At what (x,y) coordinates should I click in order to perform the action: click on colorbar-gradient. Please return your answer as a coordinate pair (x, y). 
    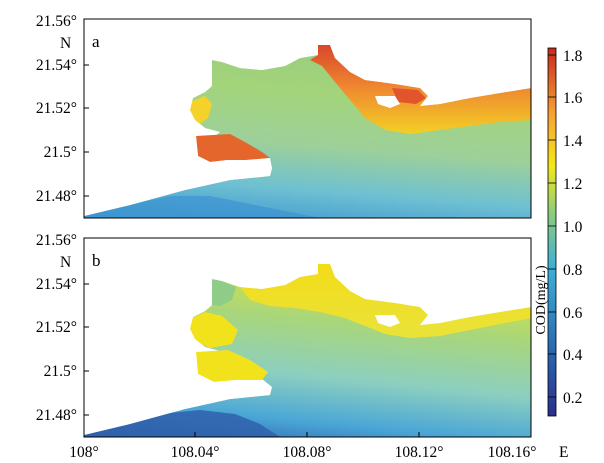
    Looking at the image, I should click on (552, 232).